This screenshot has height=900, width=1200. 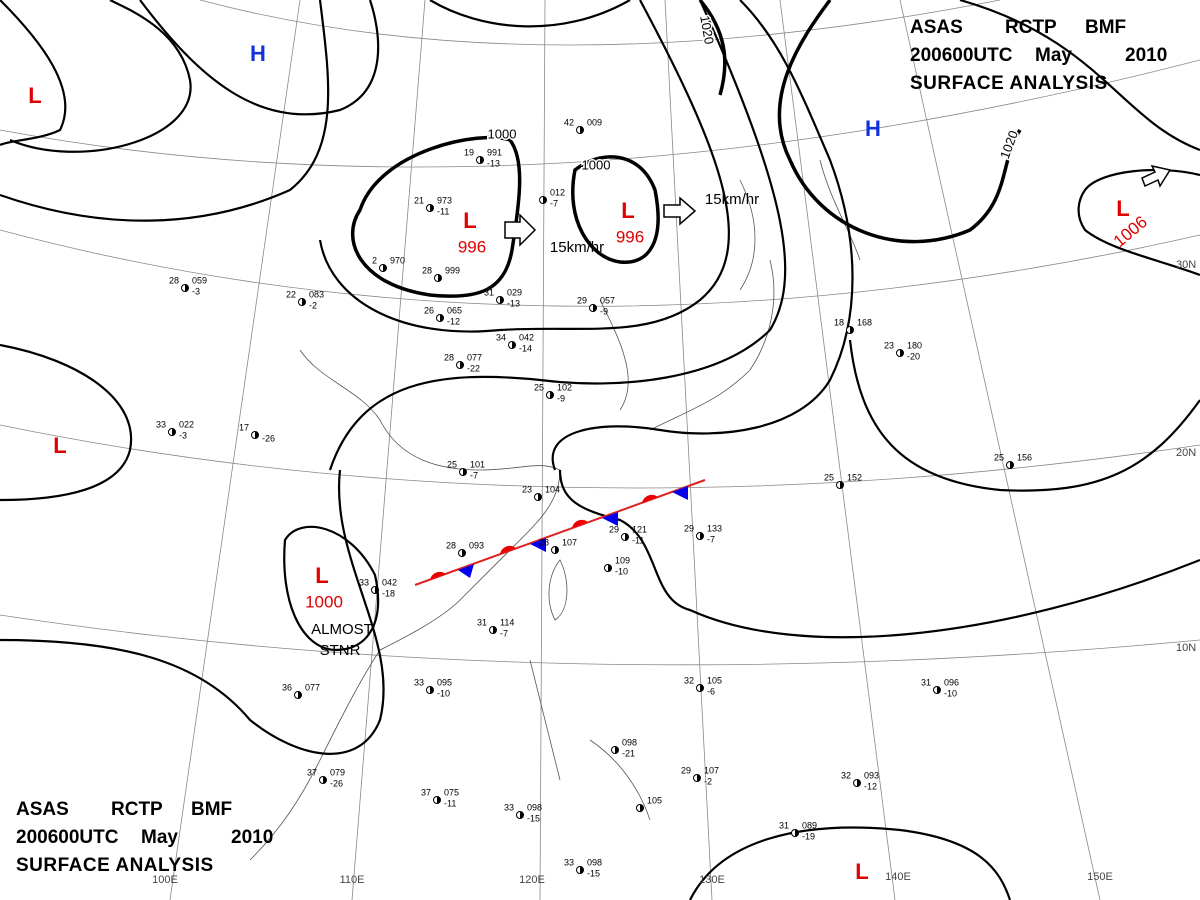 What do you see at coordinates (444, 682) in the screenshot?
I see `station-pressure: 095` at bounding box center [444, 682].